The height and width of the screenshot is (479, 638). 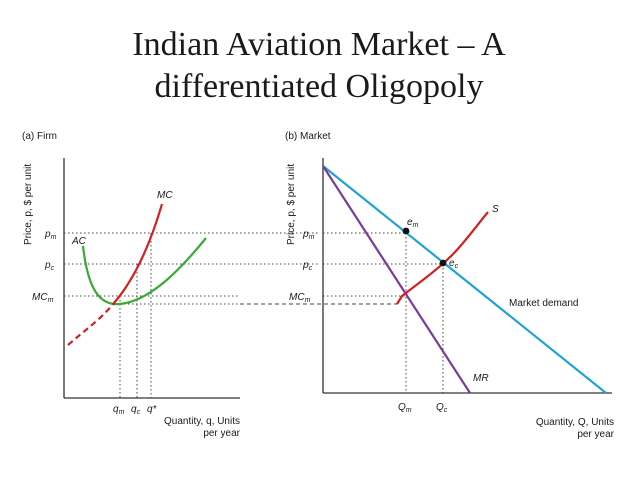 I want to click on market-tick-pc: pc, so click(x=307, y=266).